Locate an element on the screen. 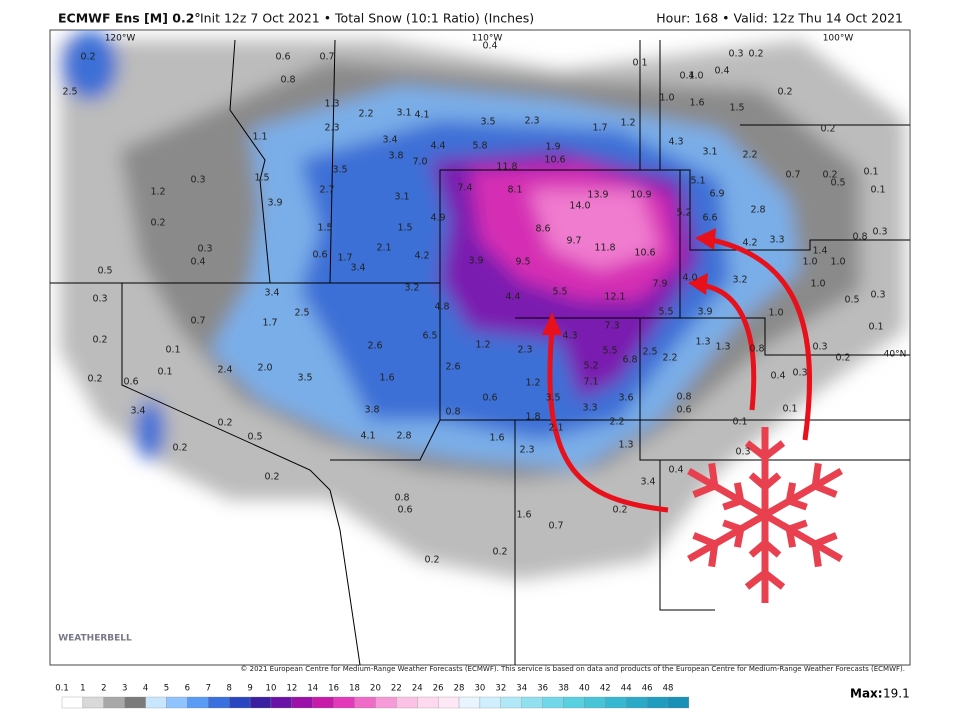 The width and height of the screenshot is (960, 720). snow-amount-label: 2.1 is located at coordinates (383, 248).